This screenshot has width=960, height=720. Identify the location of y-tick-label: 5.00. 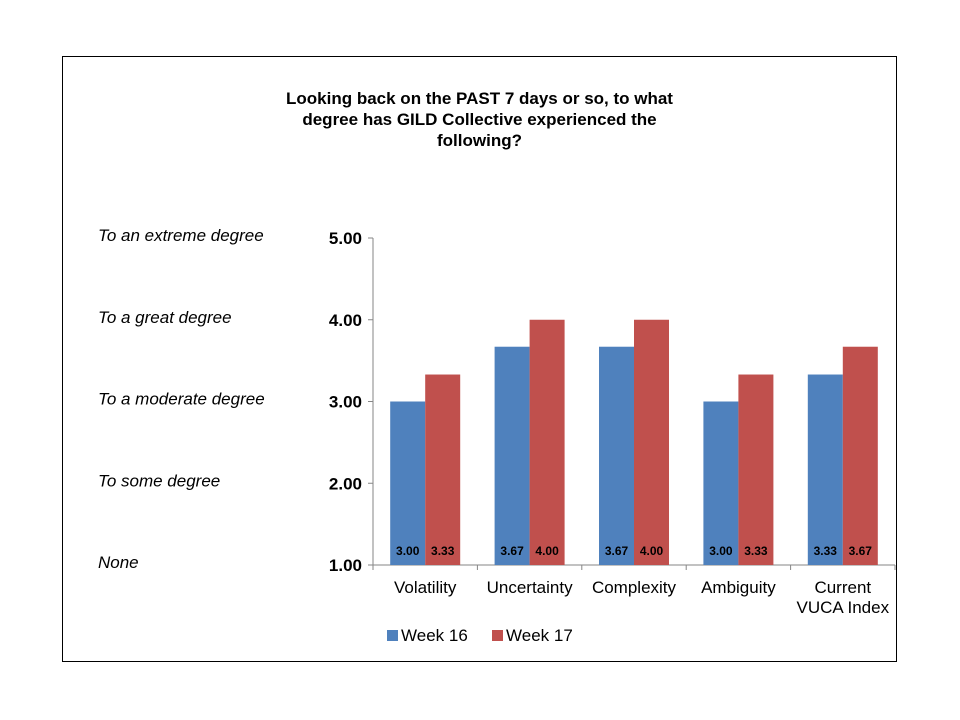
(345, 238).